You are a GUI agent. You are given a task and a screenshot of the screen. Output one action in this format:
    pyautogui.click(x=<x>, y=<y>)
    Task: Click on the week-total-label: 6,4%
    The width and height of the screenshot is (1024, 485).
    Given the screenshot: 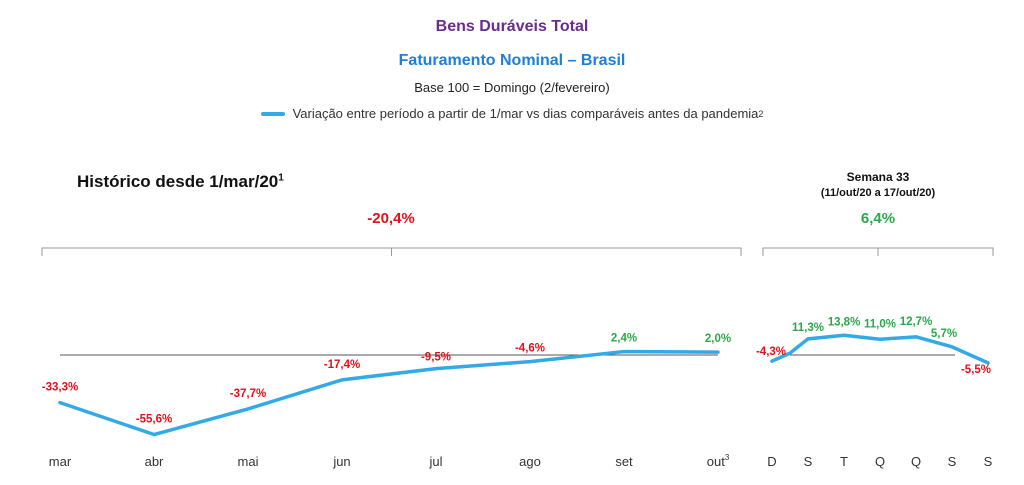 What is the action you would take?
    pyautogui.click(x=878, y=218)
    